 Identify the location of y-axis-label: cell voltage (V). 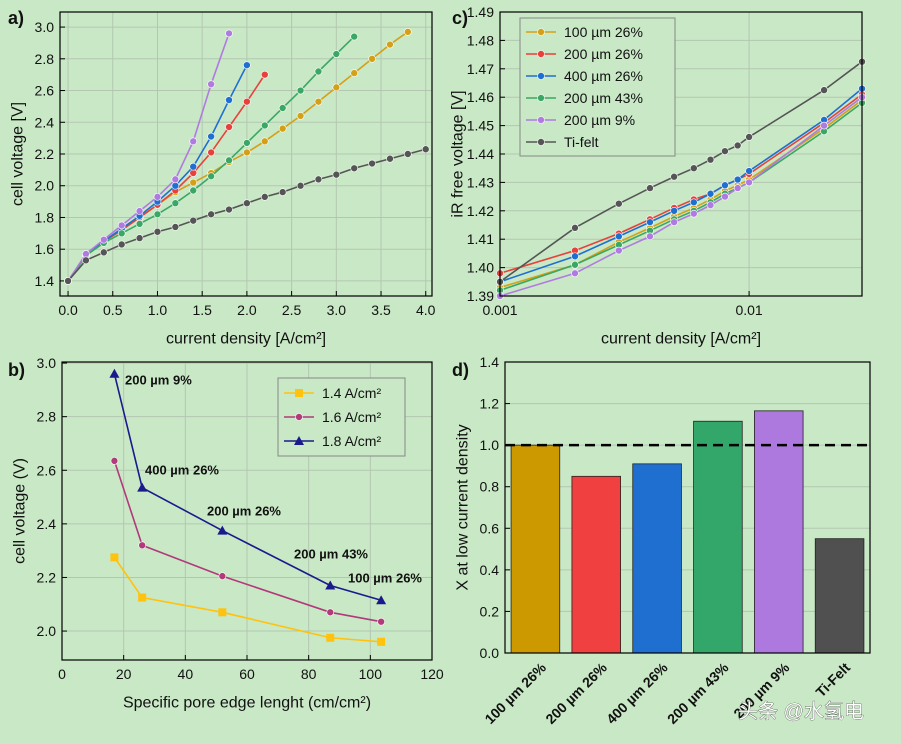
(20, 511).